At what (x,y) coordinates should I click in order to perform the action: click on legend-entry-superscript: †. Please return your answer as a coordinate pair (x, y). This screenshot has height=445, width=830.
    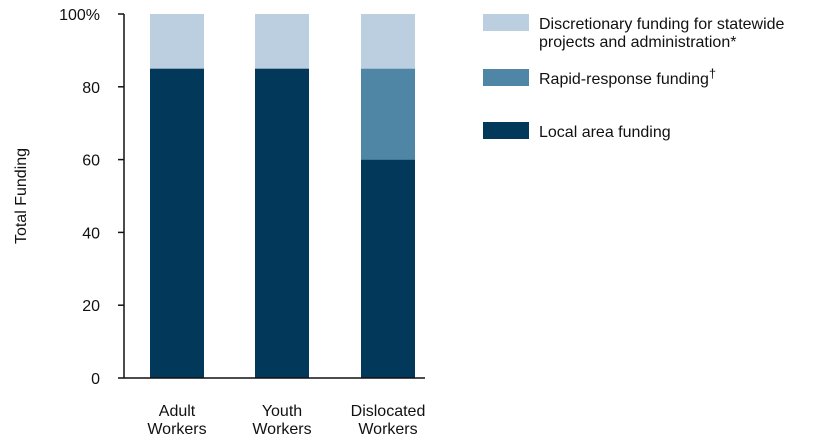
    Looking at the image, I should click on (712, 73).